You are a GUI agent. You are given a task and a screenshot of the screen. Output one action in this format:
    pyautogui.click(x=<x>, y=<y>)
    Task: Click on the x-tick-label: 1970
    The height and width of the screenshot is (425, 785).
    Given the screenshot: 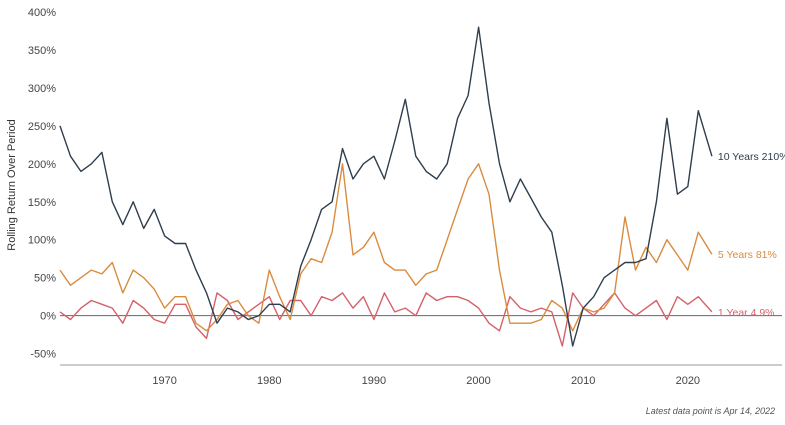 What is the action you would take?
    pyautogui.click(x=164, y=381)
    